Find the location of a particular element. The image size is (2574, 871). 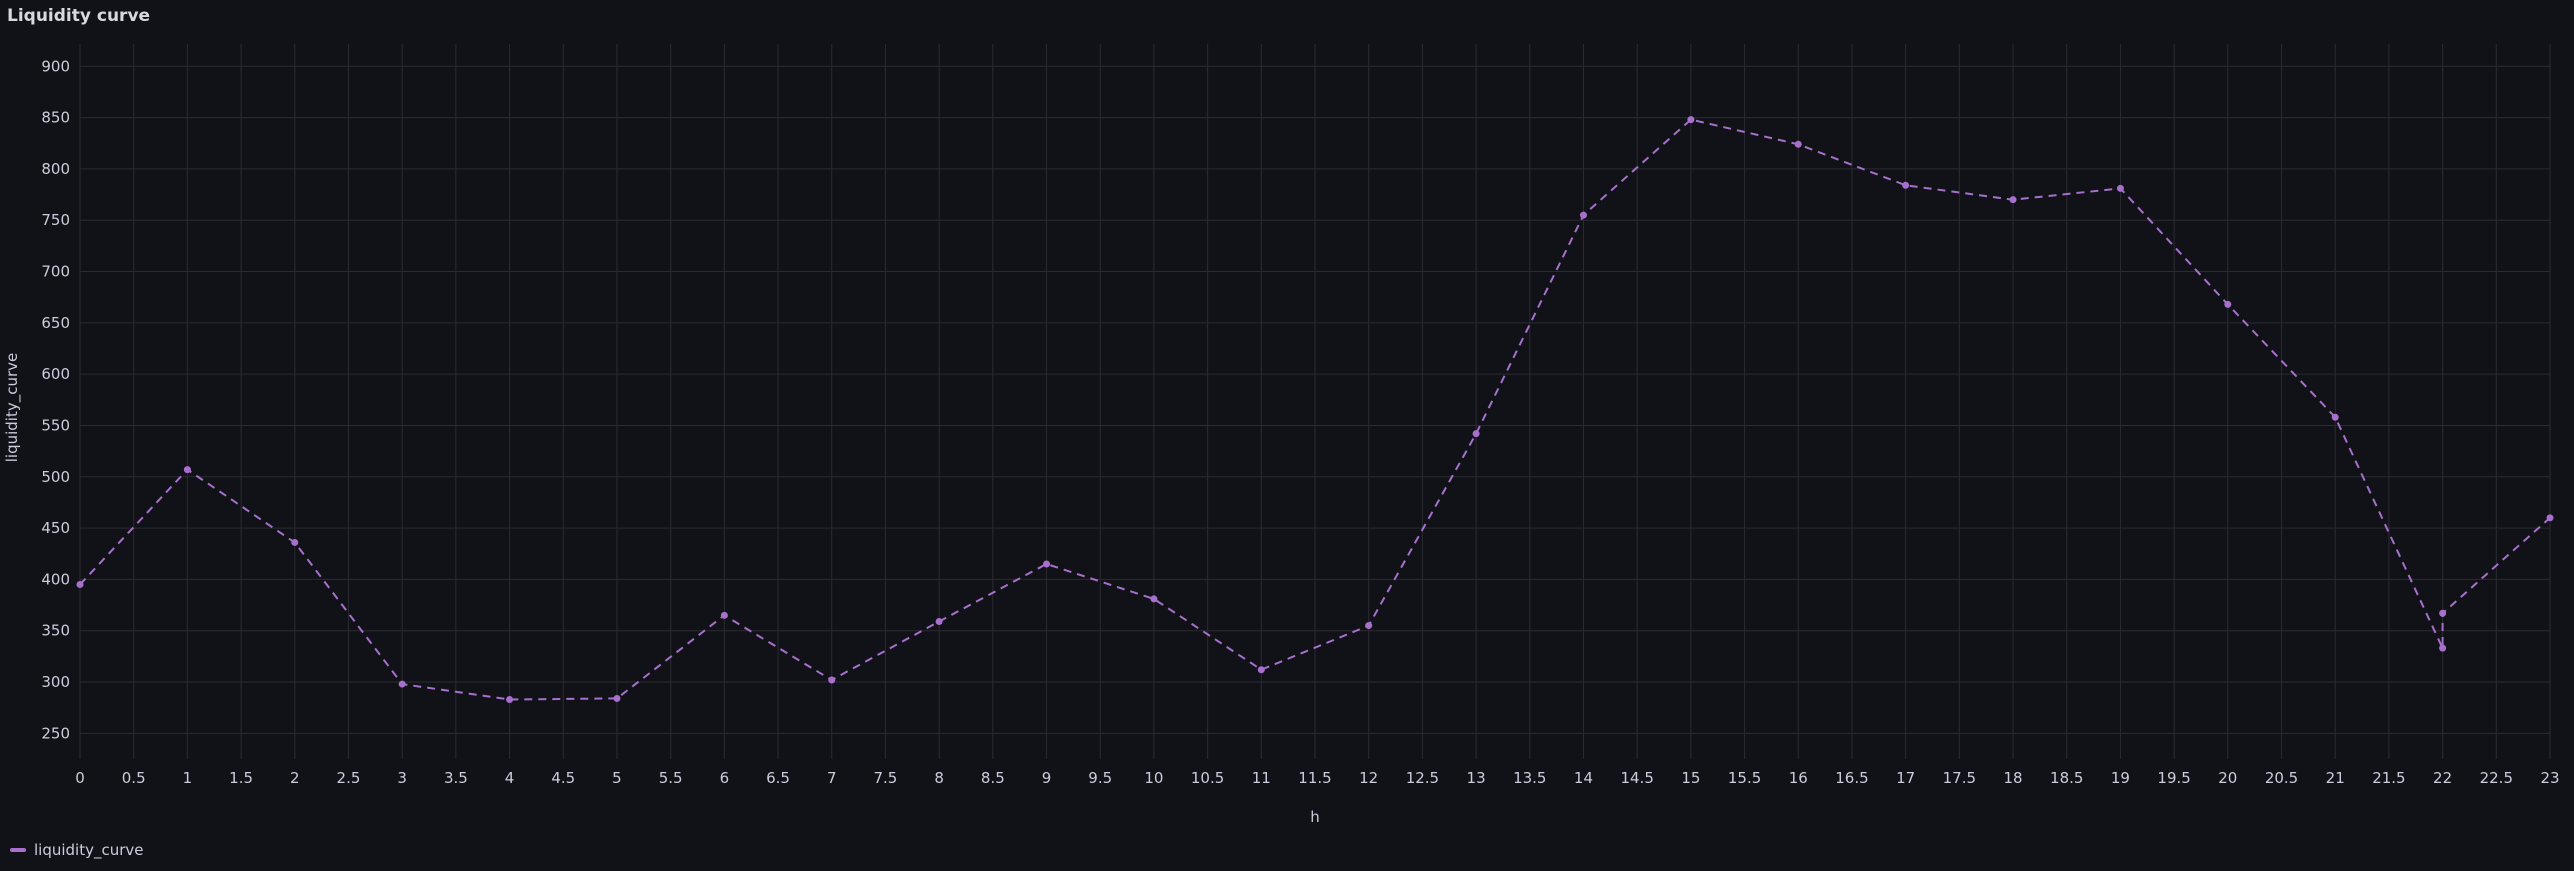

x-tick-label: 4.5 is located at coordinates (563, 778).